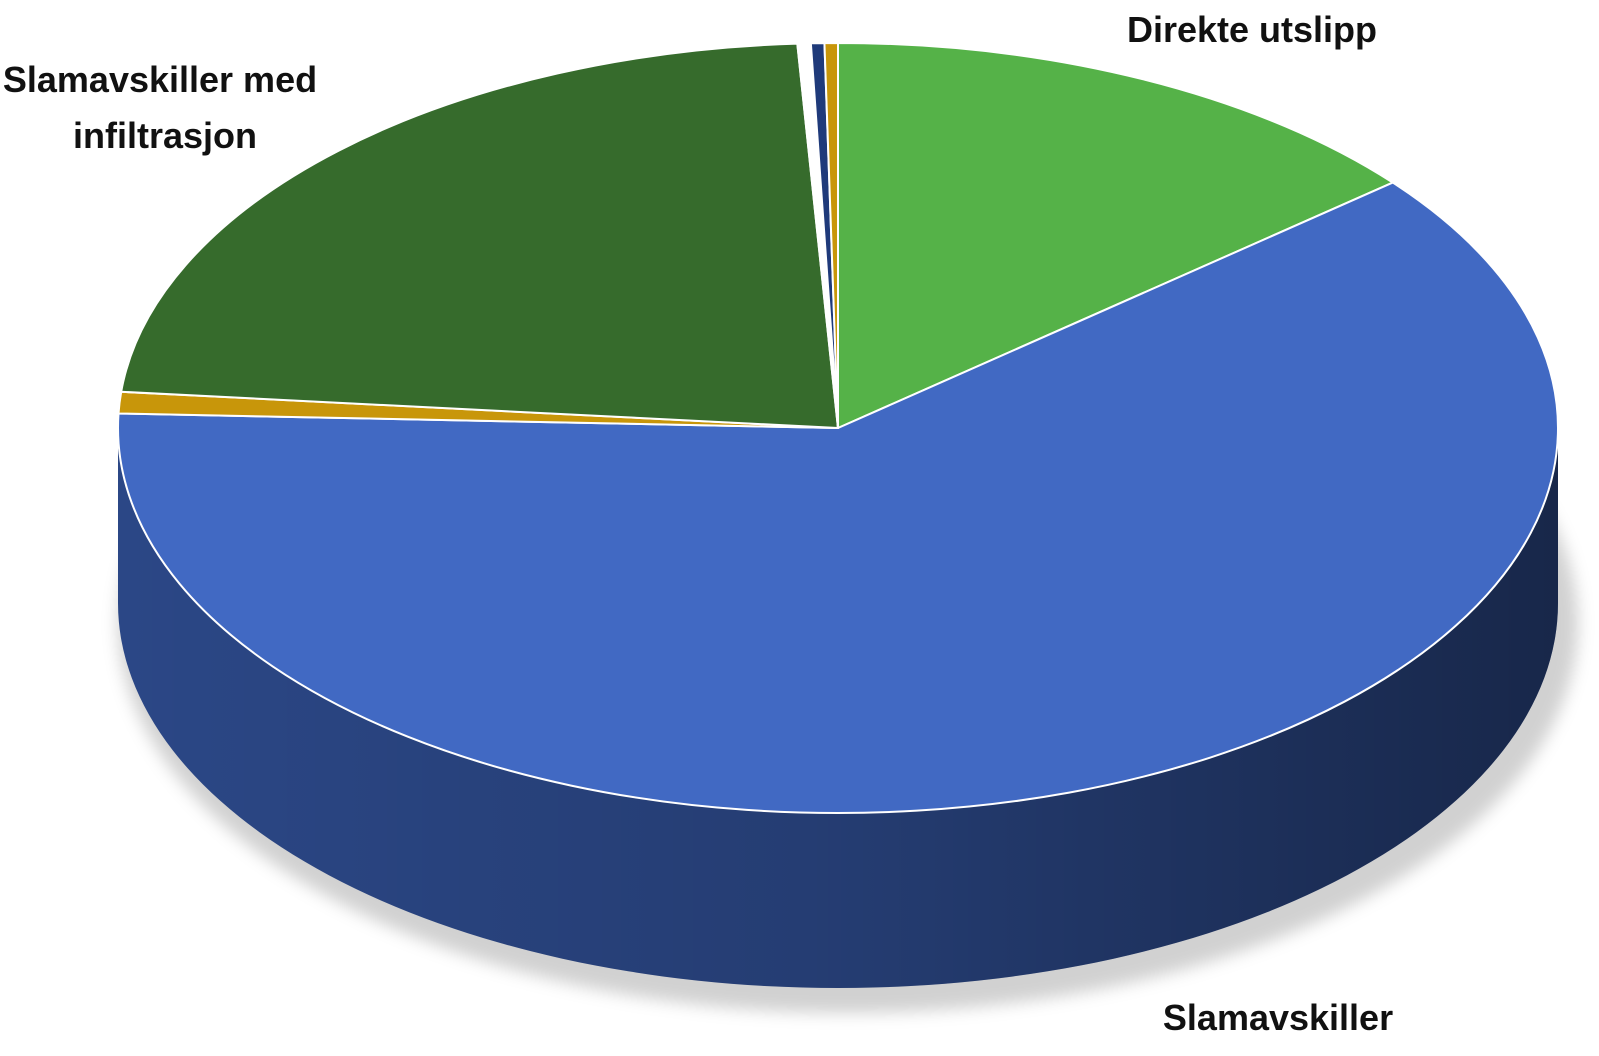  I want to click on label-direkte-utslipp: Direkte utslipp, so click(1252, 29).